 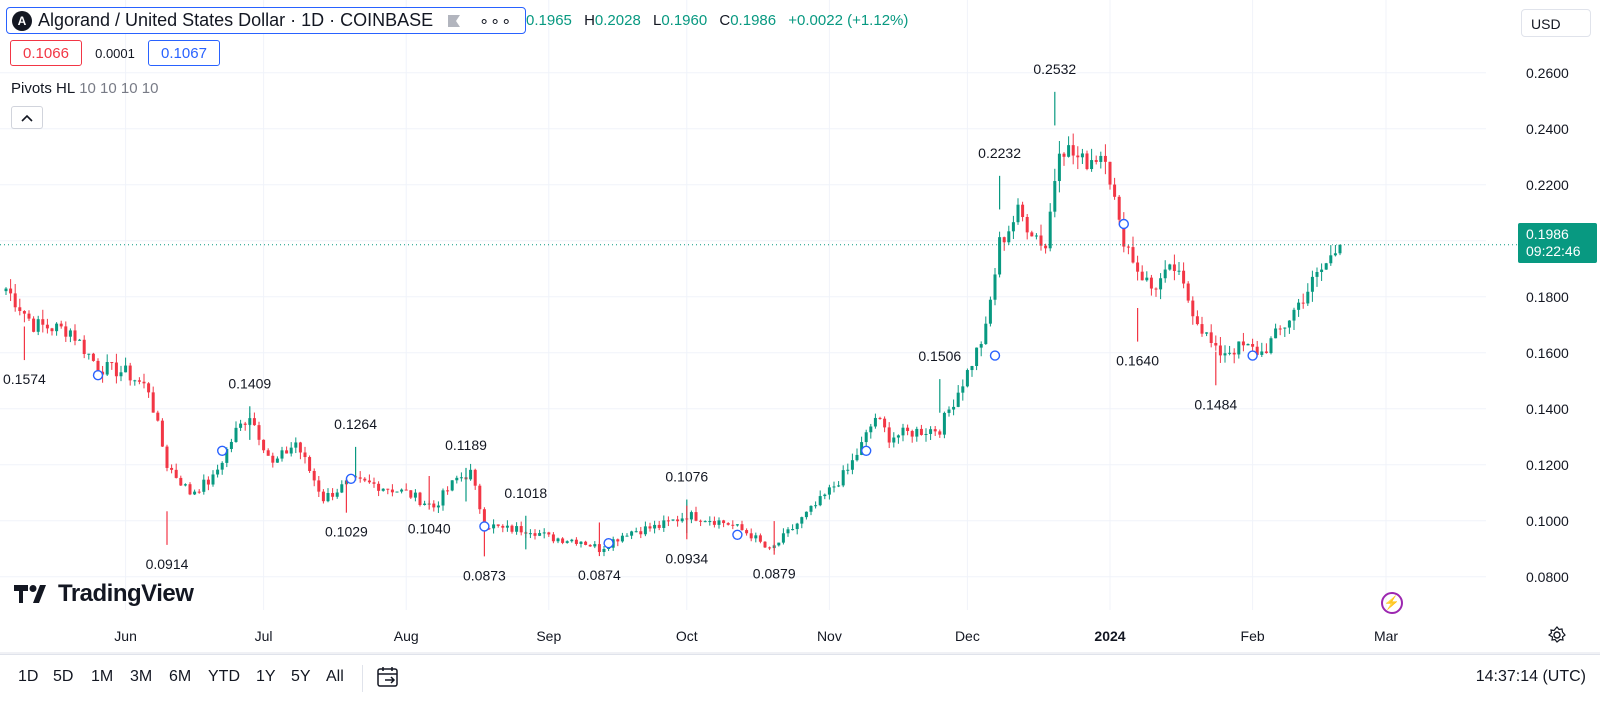 What do you see at coordinates (141, 676) in the screenshot?
I see `range-3m: 3M` at bounding box center [141, 676].